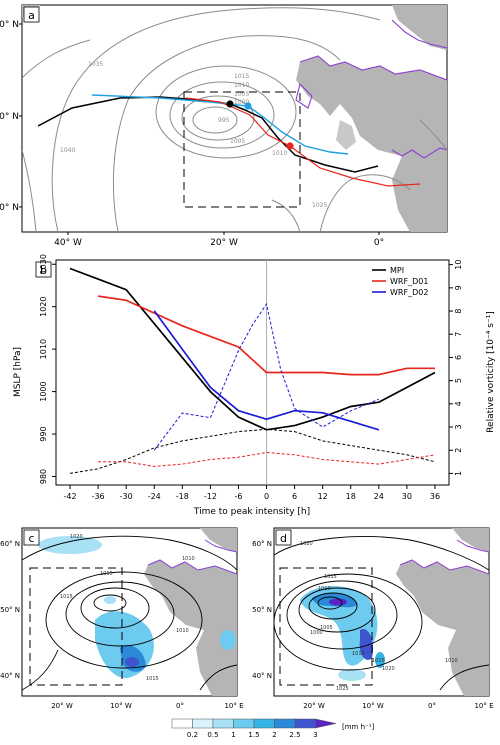  Describe the element at coordinates (323, 496) in the screenshot. I see `x-tick-label: 12` at that location.